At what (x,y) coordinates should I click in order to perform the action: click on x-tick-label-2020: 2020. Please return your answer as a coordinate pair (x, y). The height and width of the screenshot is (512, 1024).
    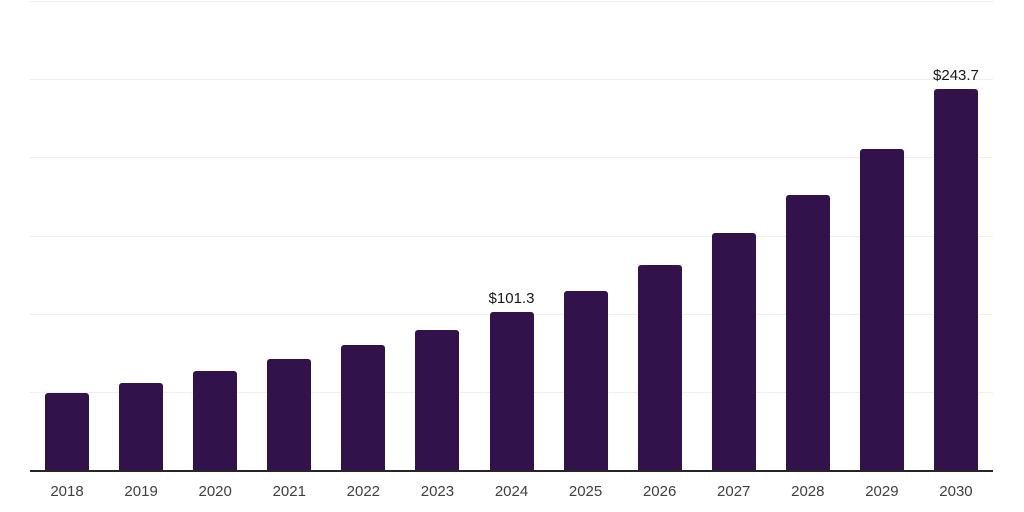
    Looking at the image, I should click on (215, 491).